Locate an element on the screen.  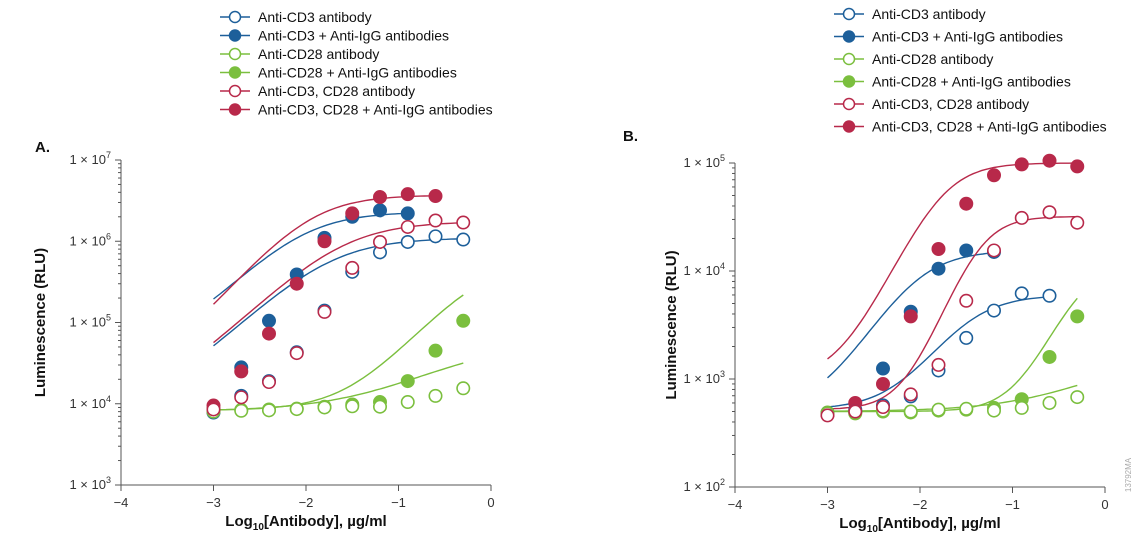
y-tick-exponent: 5 is located at coordinates (108, 318).